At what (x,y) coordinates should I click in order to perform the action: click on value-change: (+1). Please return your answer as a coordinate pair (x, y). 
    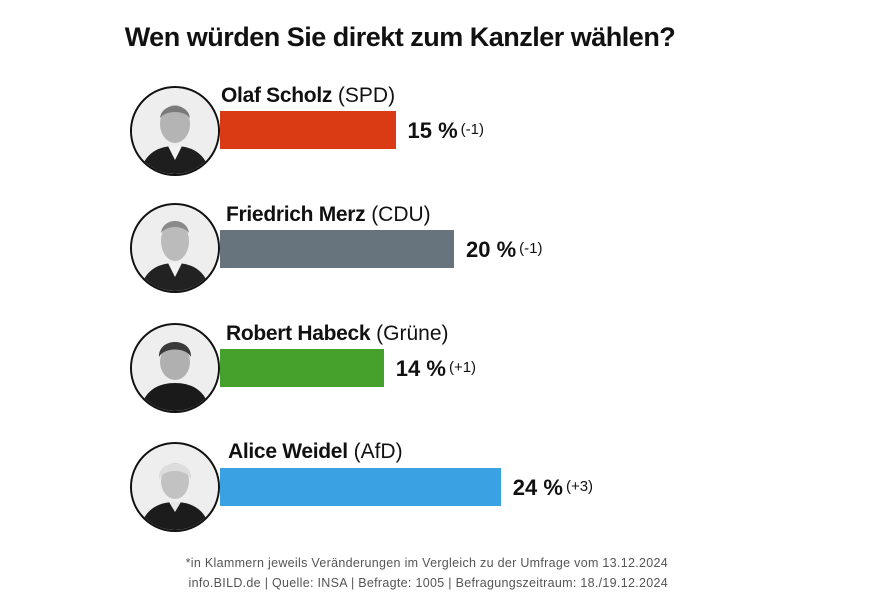
    Looking at the image, I should click on (462, 367).